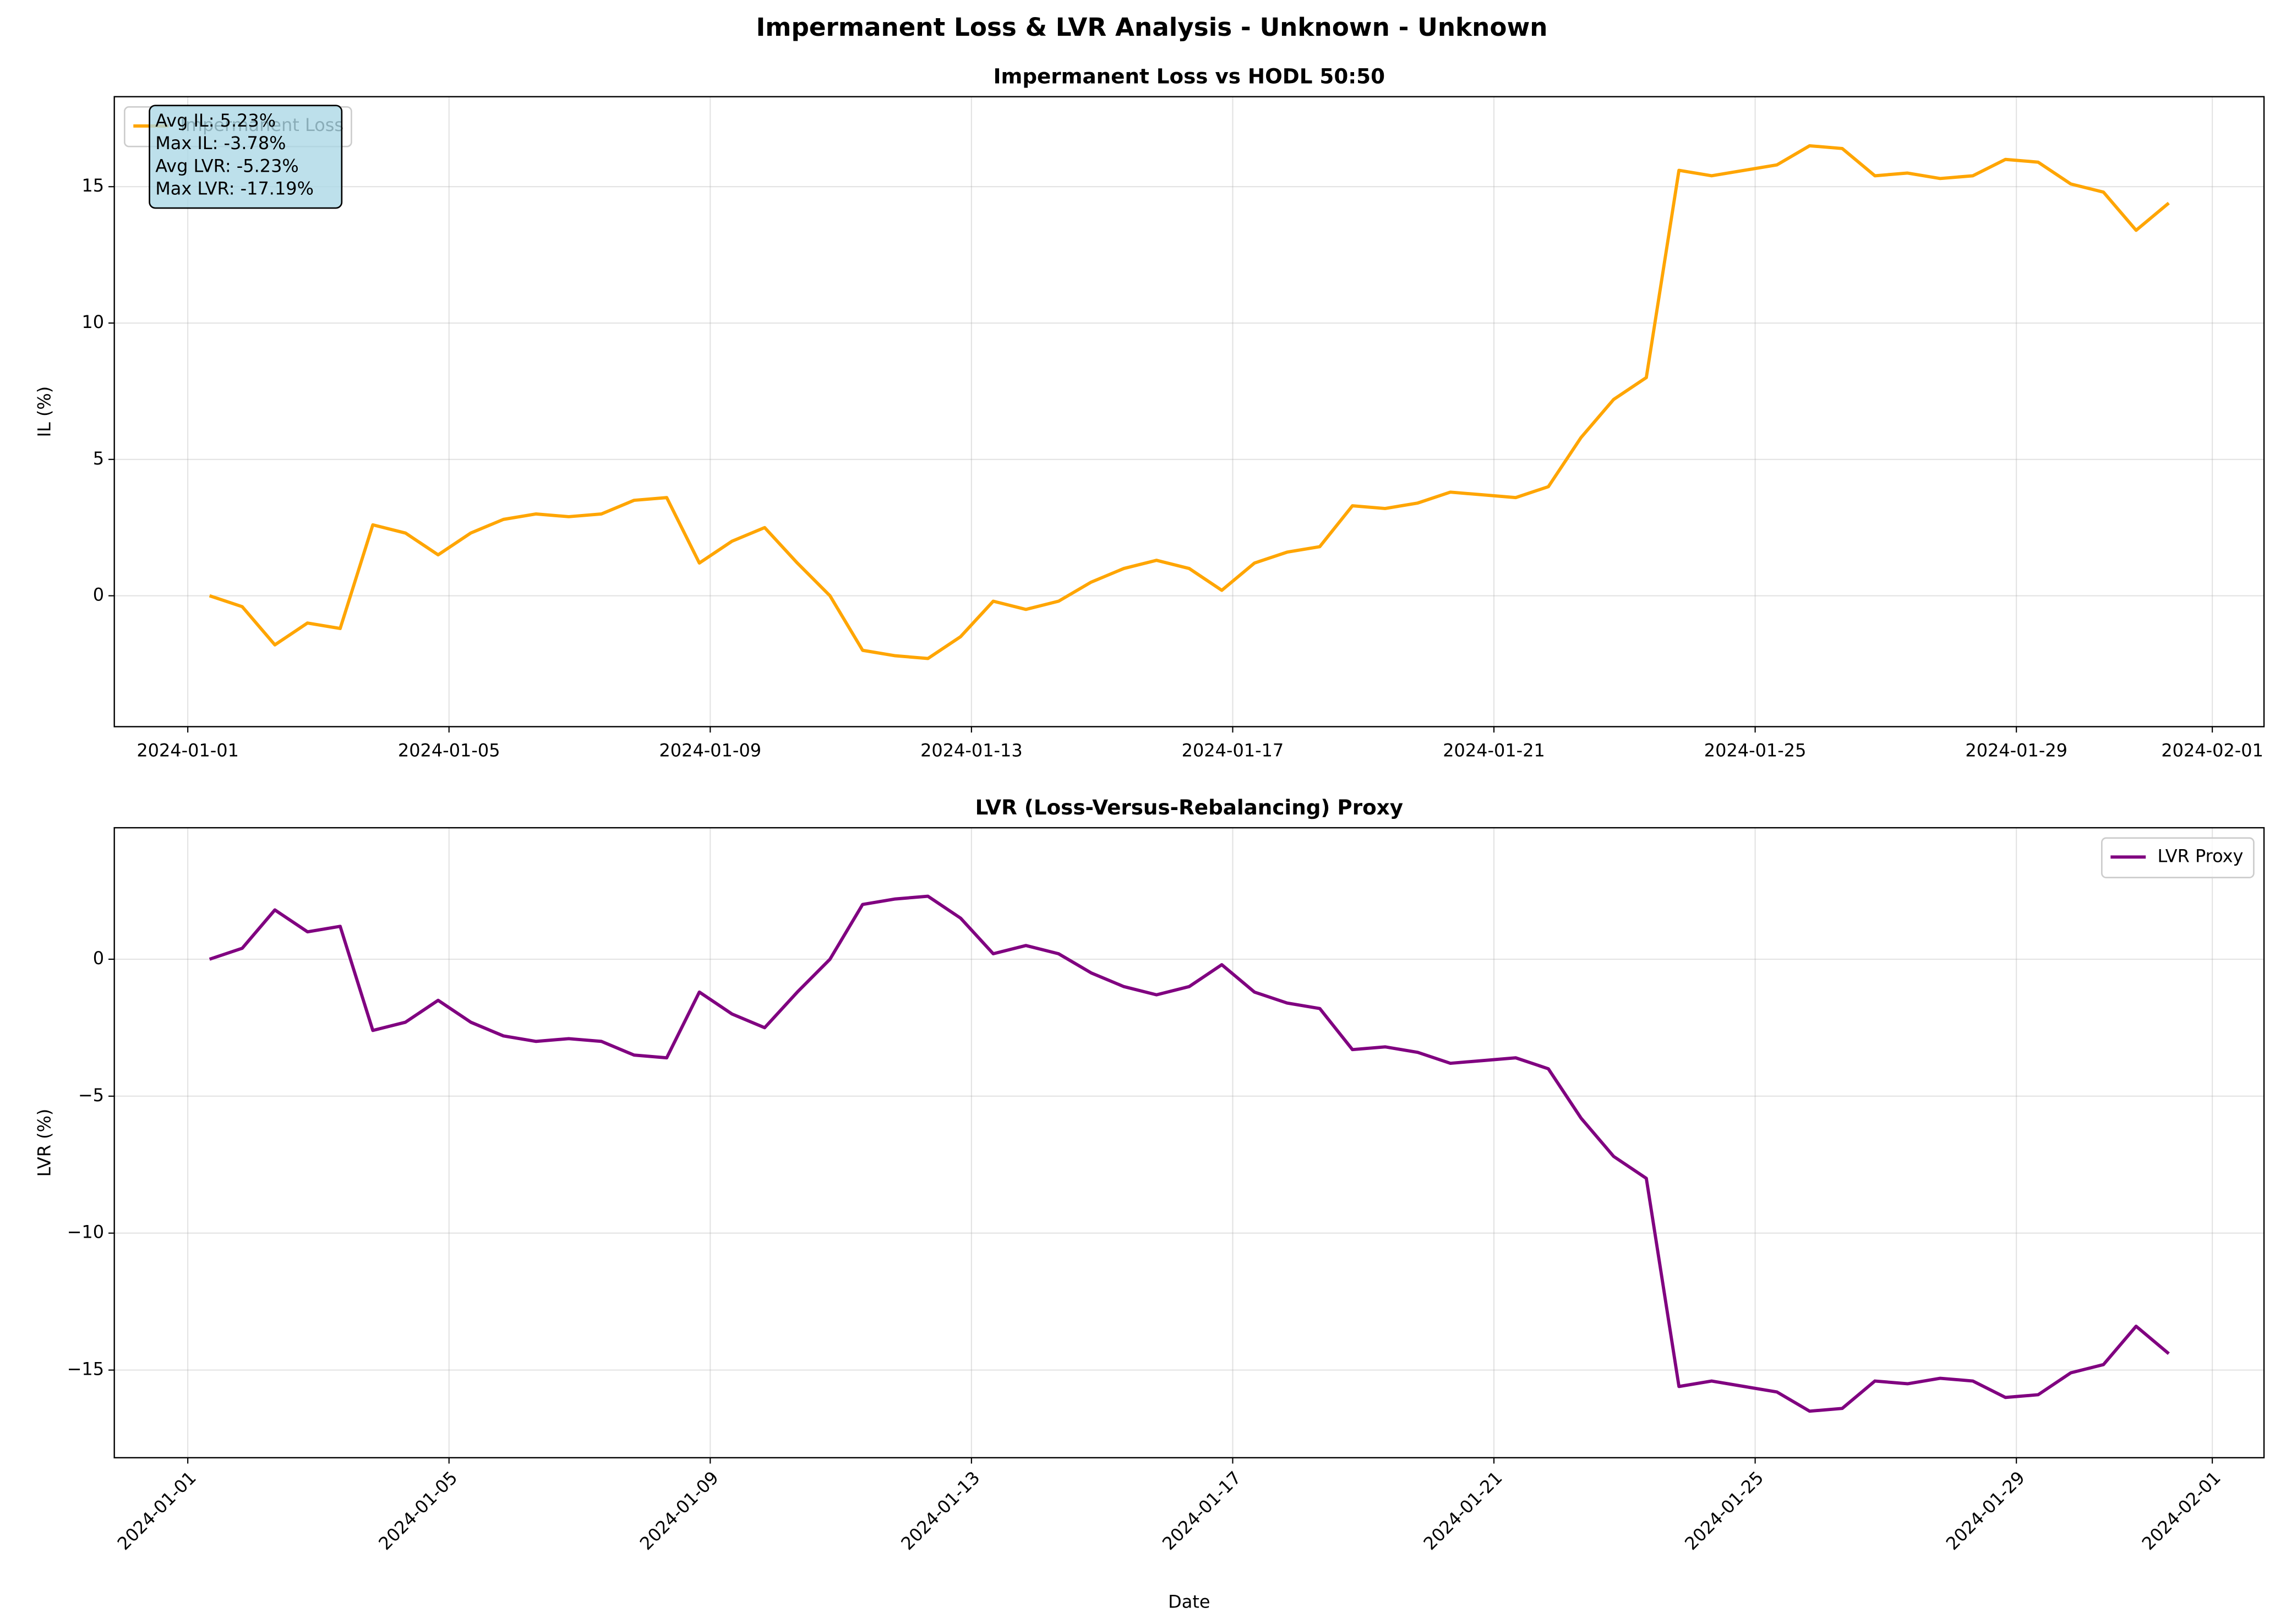 The image size is (2286, 1624). I want to click on y-tick-label: −10, so click(85, 1232).